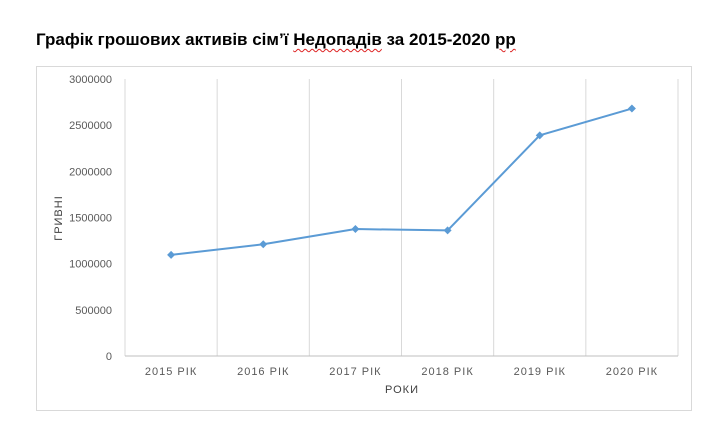  What do you see at coordinates (90, 126) in the screenshot?
I see `y-tick-label: 2500000` at bounding box center [90, 126].